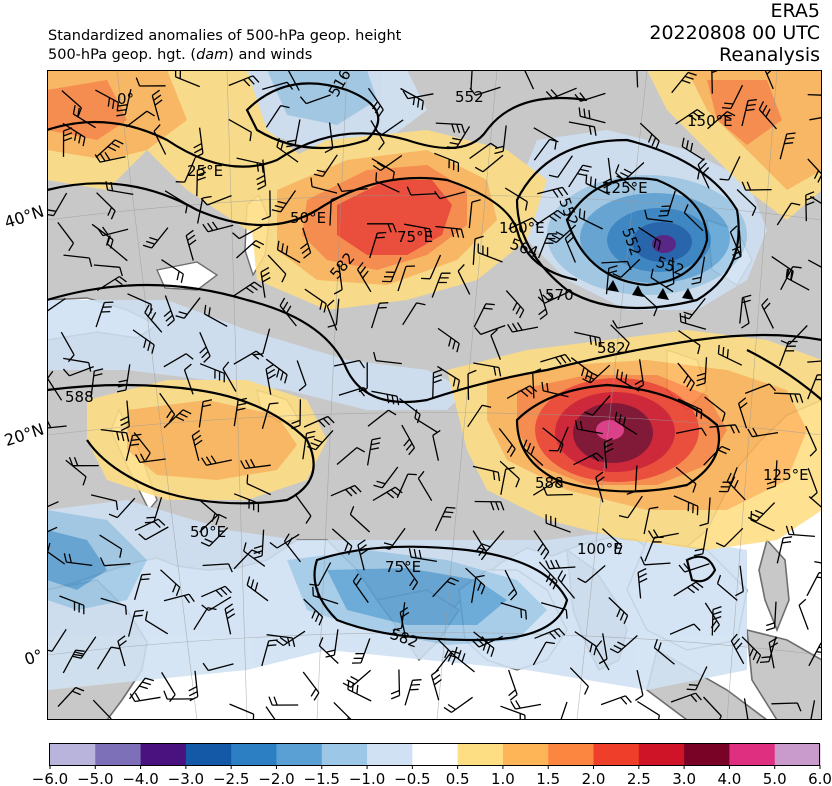 Image resolution: width=832 pixels, height=786 pixels. What do you see at coordinates (140, 778) in the screenshot?
I see `colorbar-tick-label: −4.0` at bounding box center [140, 778].